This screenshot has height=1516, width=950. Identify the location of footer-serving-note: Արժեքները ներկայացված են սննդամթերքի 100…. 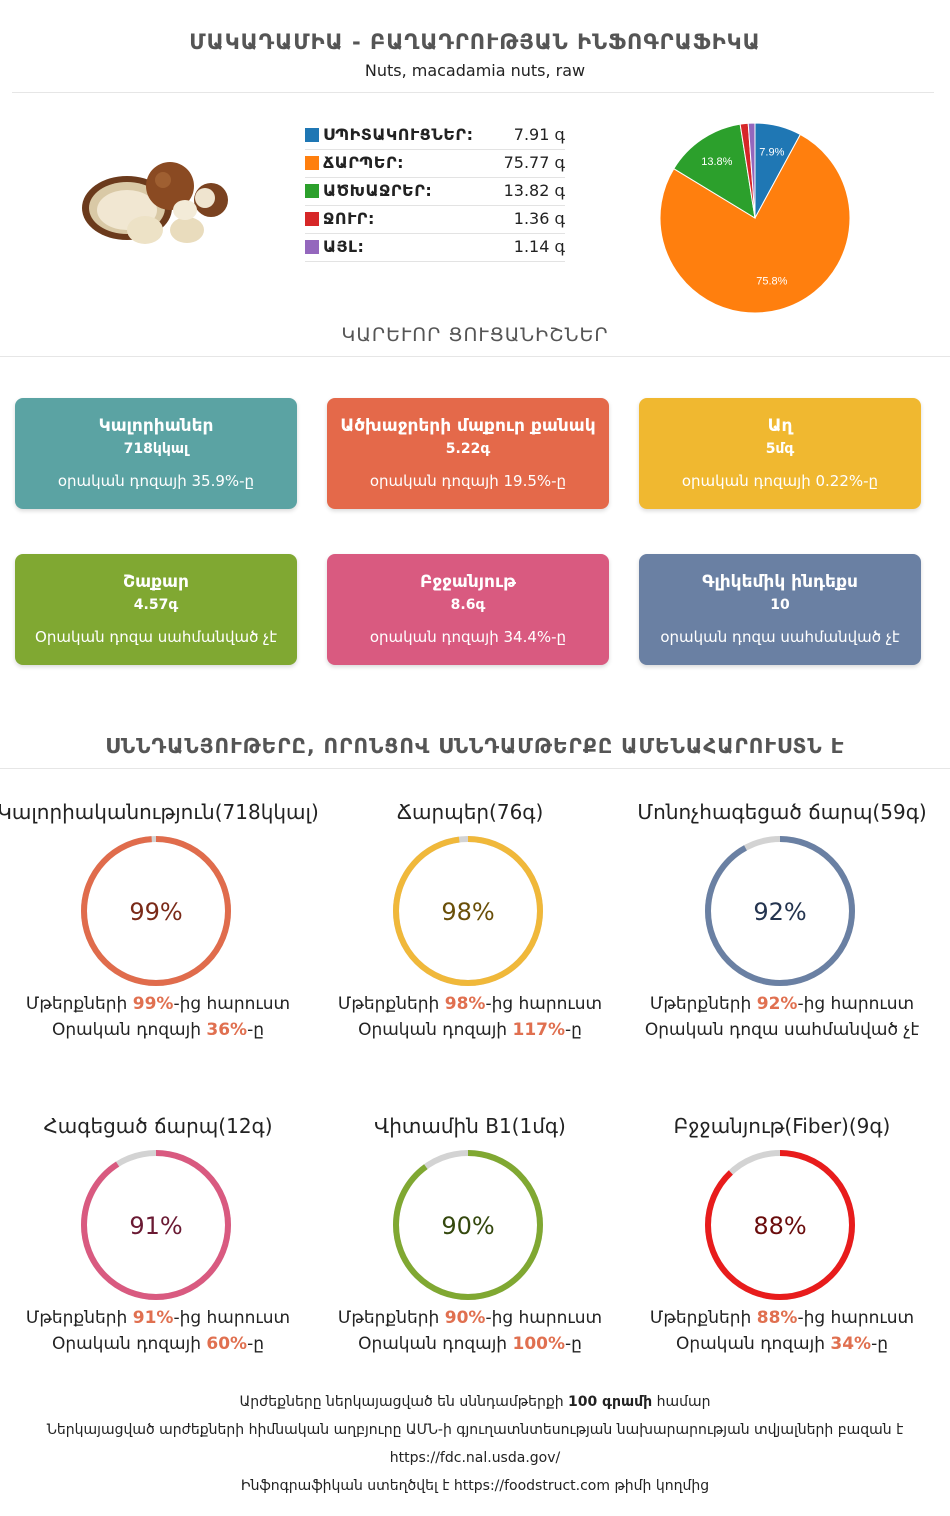
(475, 1402).